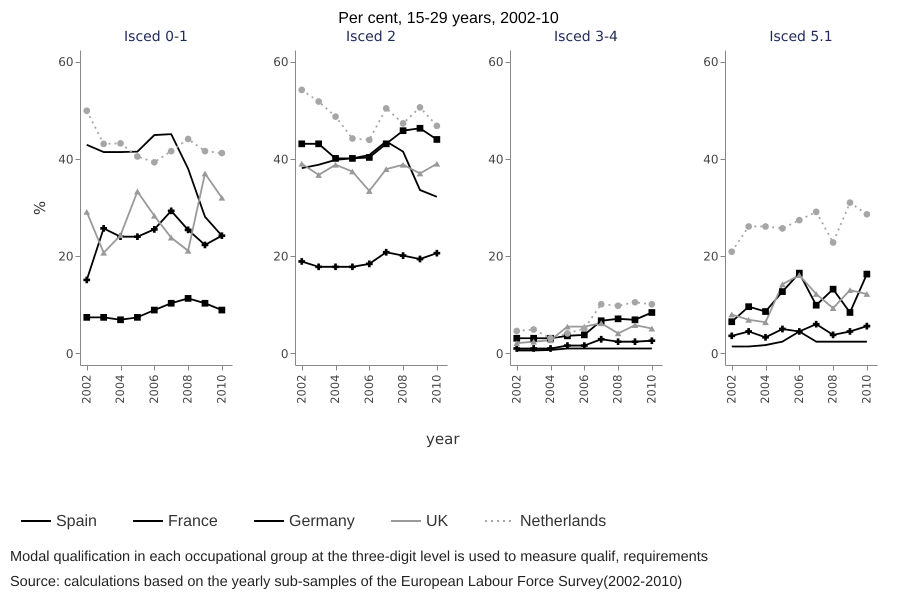  I want to click on text: Per cent, 15-29 years, 2002-10, so click(448, 18).